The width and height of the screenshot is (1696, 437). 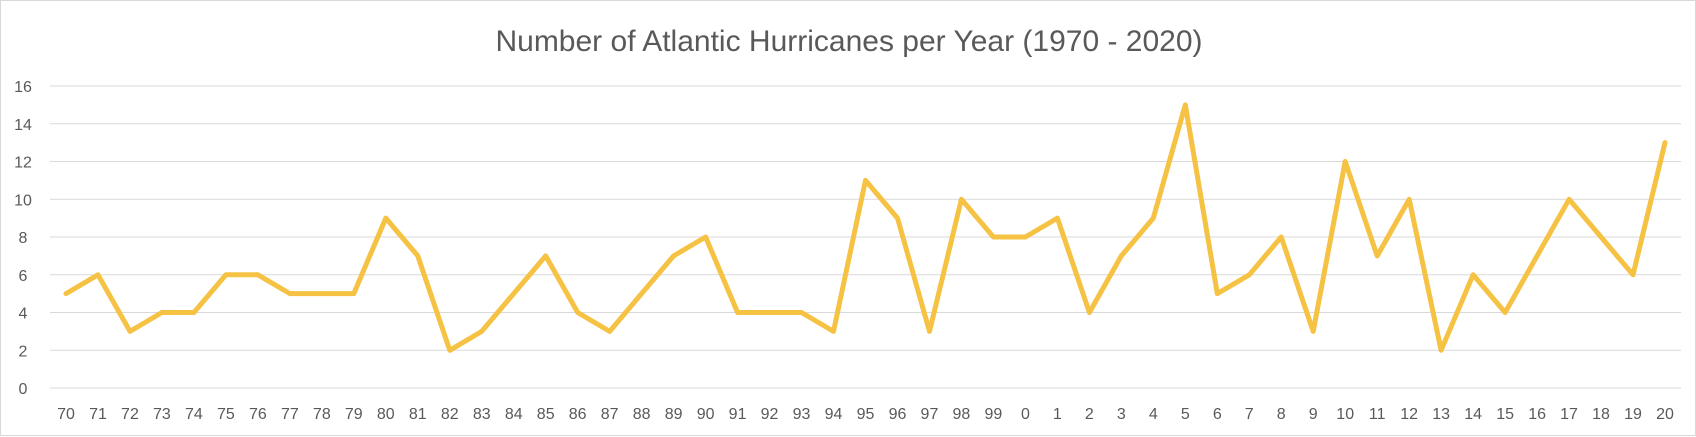 I want to click on x-tick-label: 97, so click(x=930, y=414).